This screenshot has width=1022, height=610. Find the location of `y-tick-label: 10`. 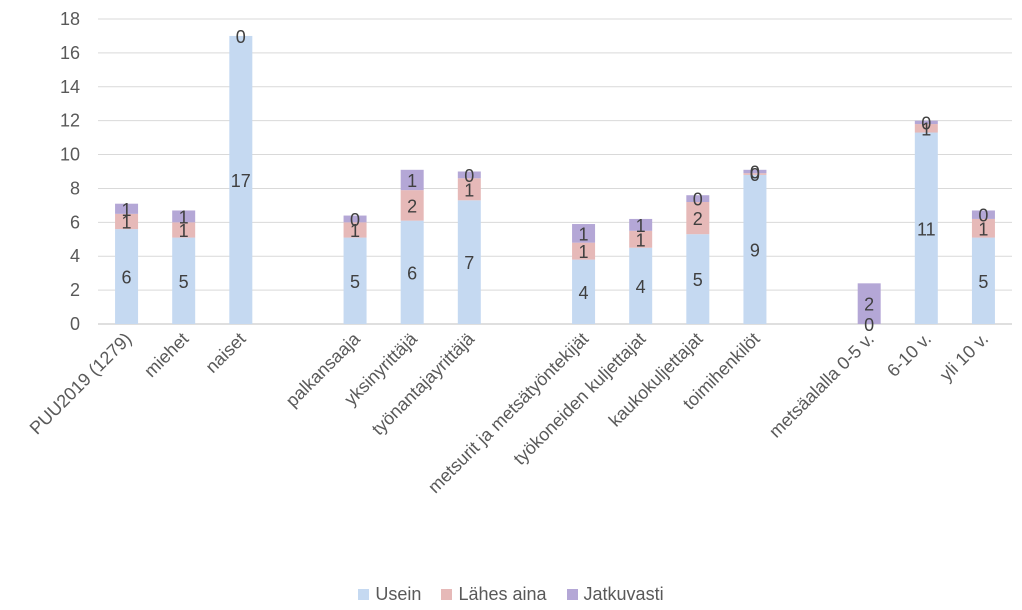

y-tick-label: 10 is located at coordinates (70, 155).